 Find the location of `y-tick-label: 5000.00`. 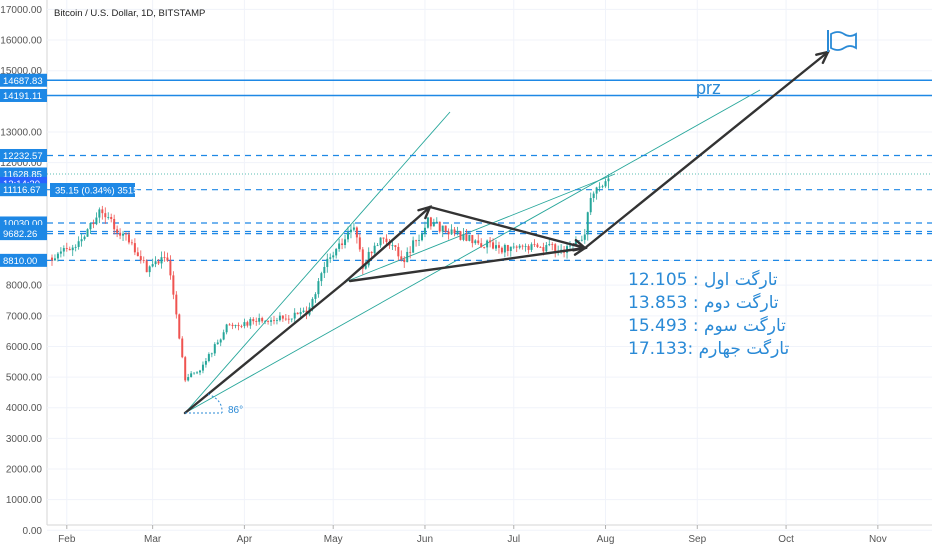

y-tick-label: 5000.00 is located at coordinates (24, 378).